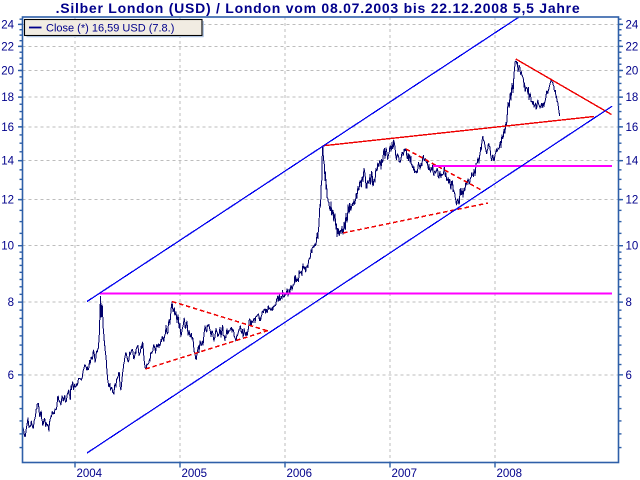 The height and width of the screenshot is (480, 640). What do you see at coordinates (195, 474) in the screenshot?
I see `svg-text: 2005` at bounding box center [195, 474].